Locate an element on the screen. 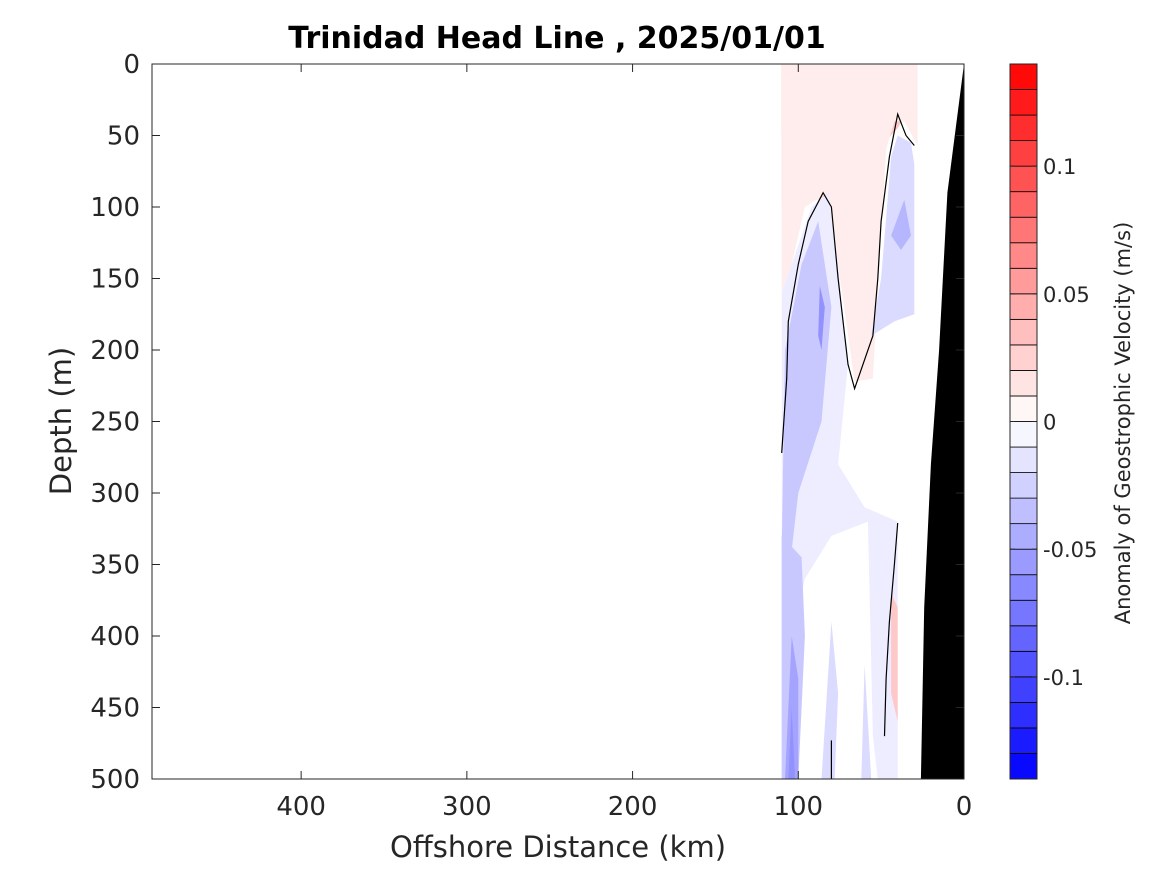 The width and height of the screenshot is (1167, 875). colorbar-tick-label: 0.1 is located at coordinates (1059, 167).